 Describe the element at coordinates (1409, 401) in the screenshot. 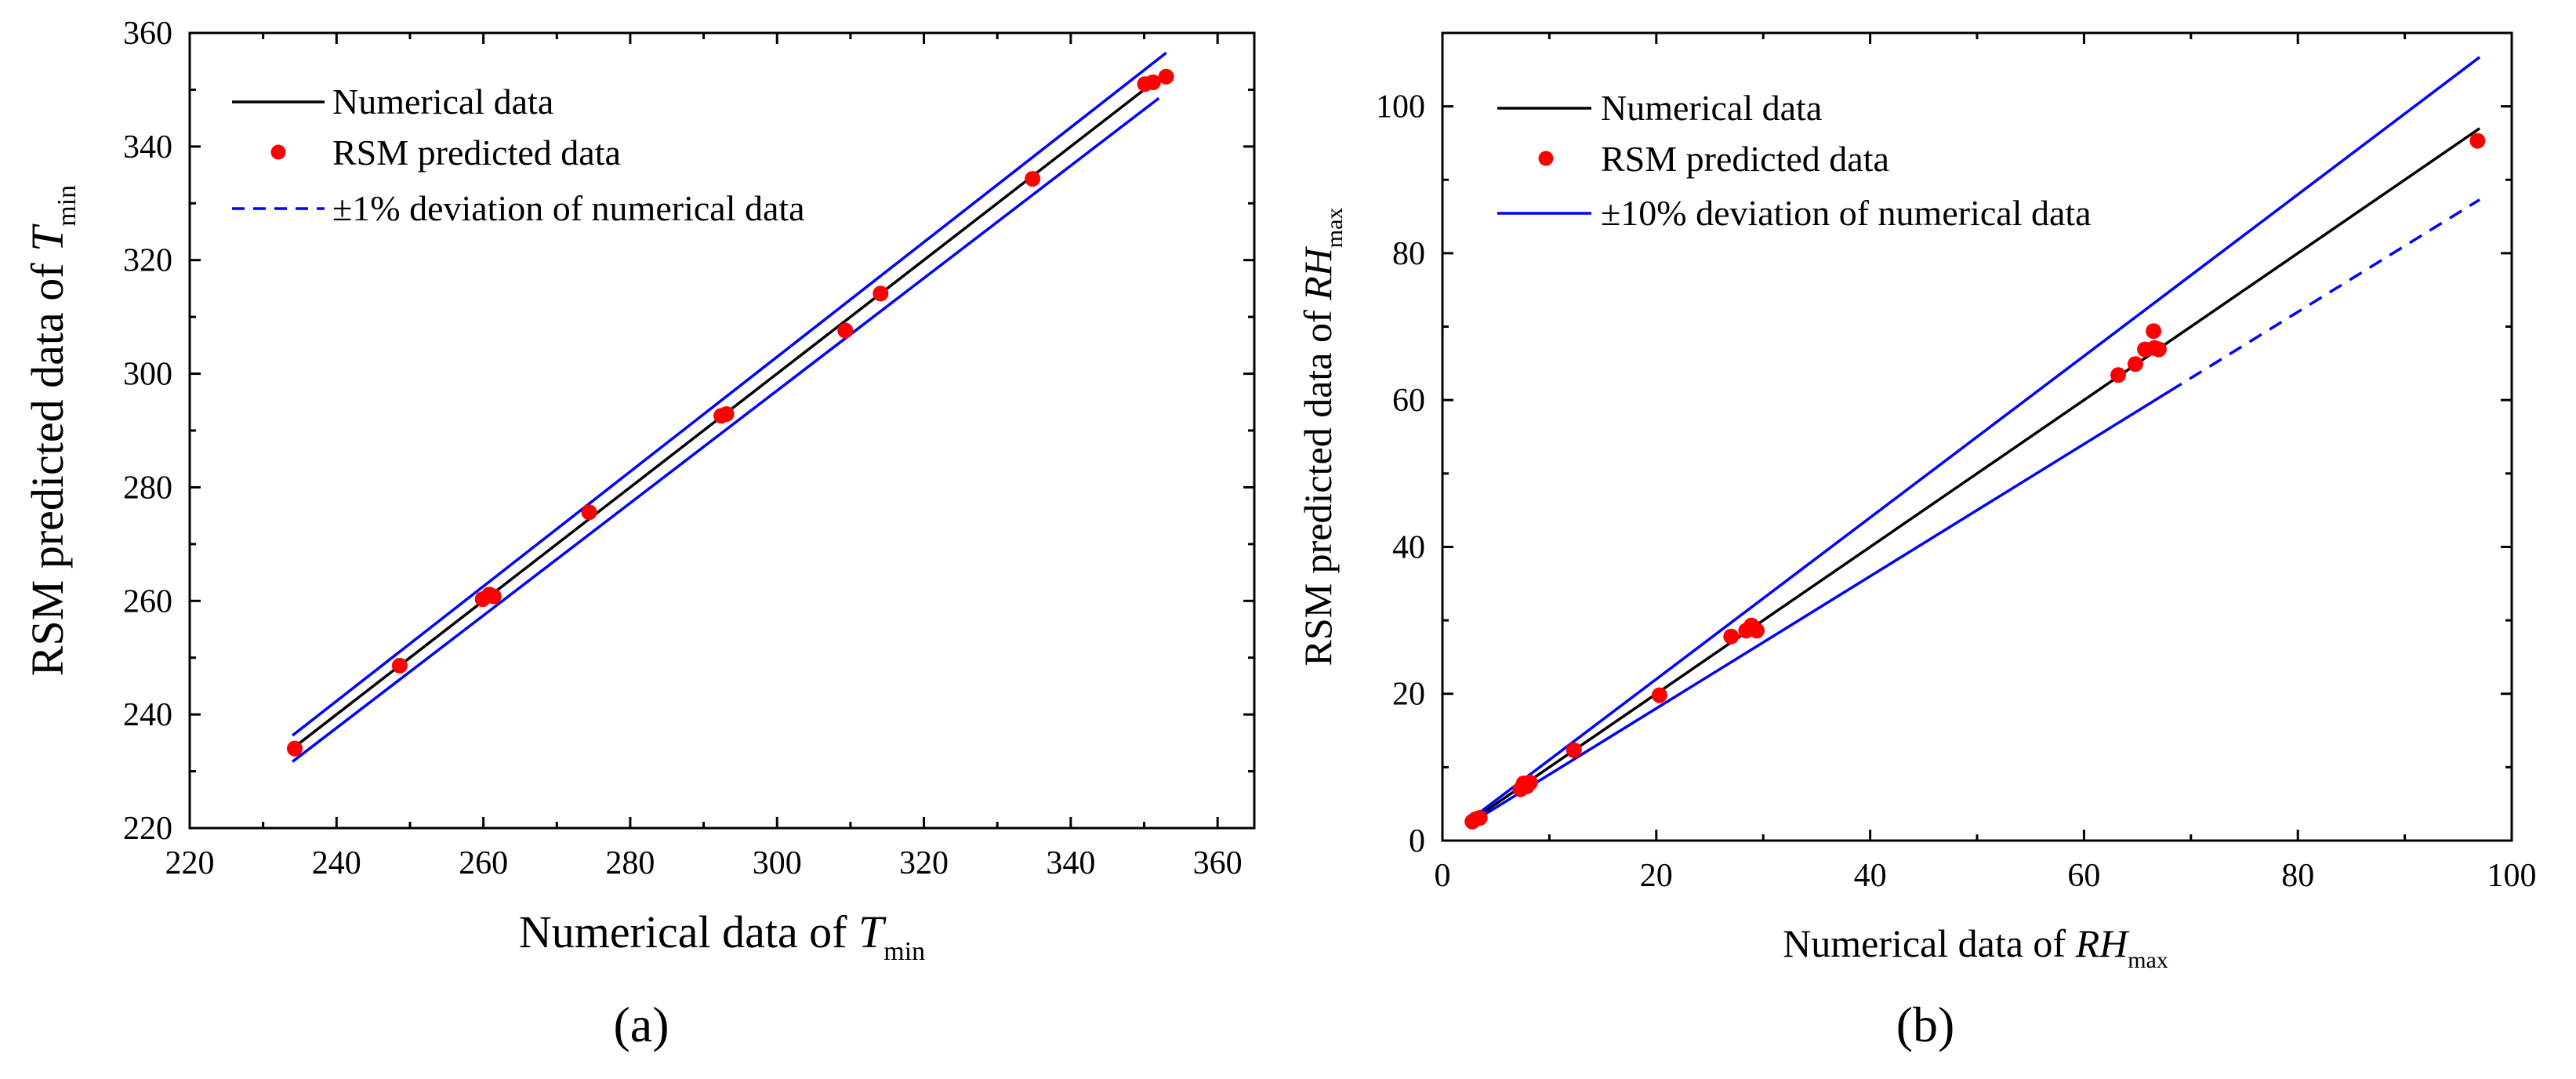

I see `y-tick-label: 60` at that location.